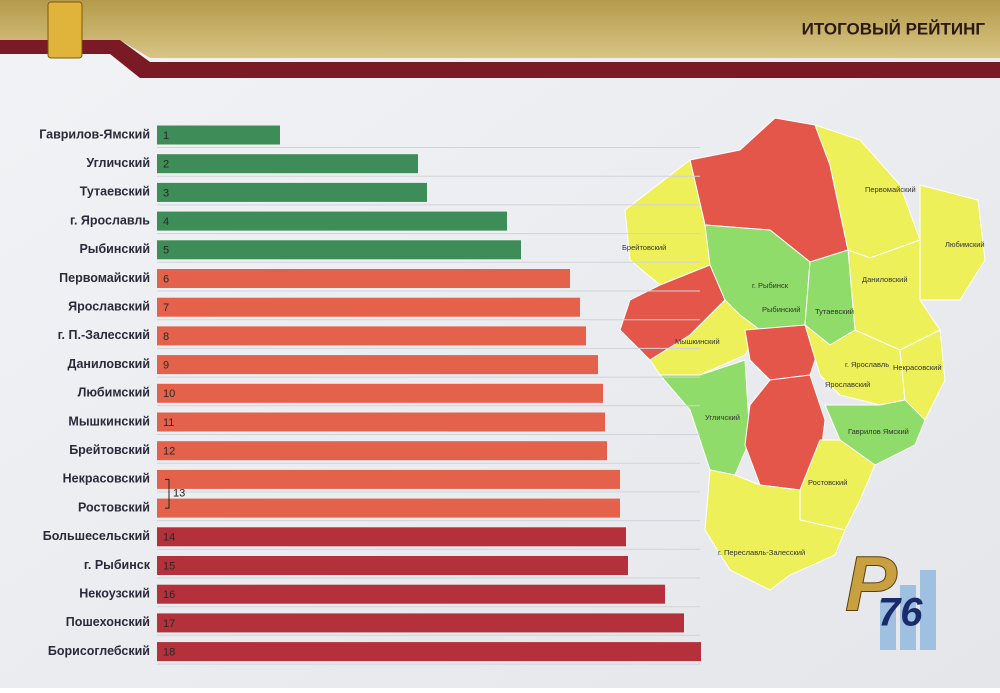 Image resolution: width=1000 pixels, height=693 pixels. What do you see at coordinates (114, 593) in the screenshot?
I see `category-label: Некоузский` at bounding box center [114, 593].